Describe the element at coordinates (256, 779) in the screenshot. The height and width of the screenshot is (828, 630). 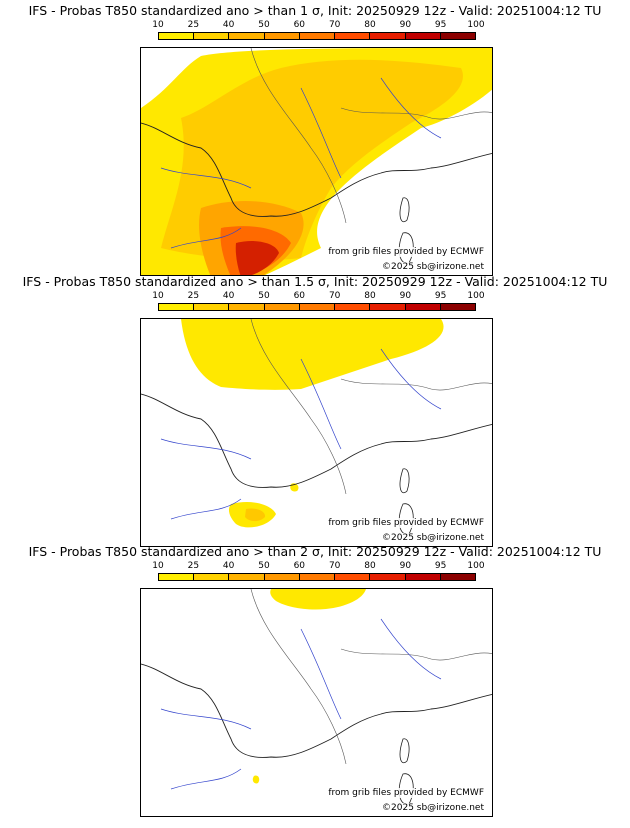
I see `prob-area-light-spot` at that location.